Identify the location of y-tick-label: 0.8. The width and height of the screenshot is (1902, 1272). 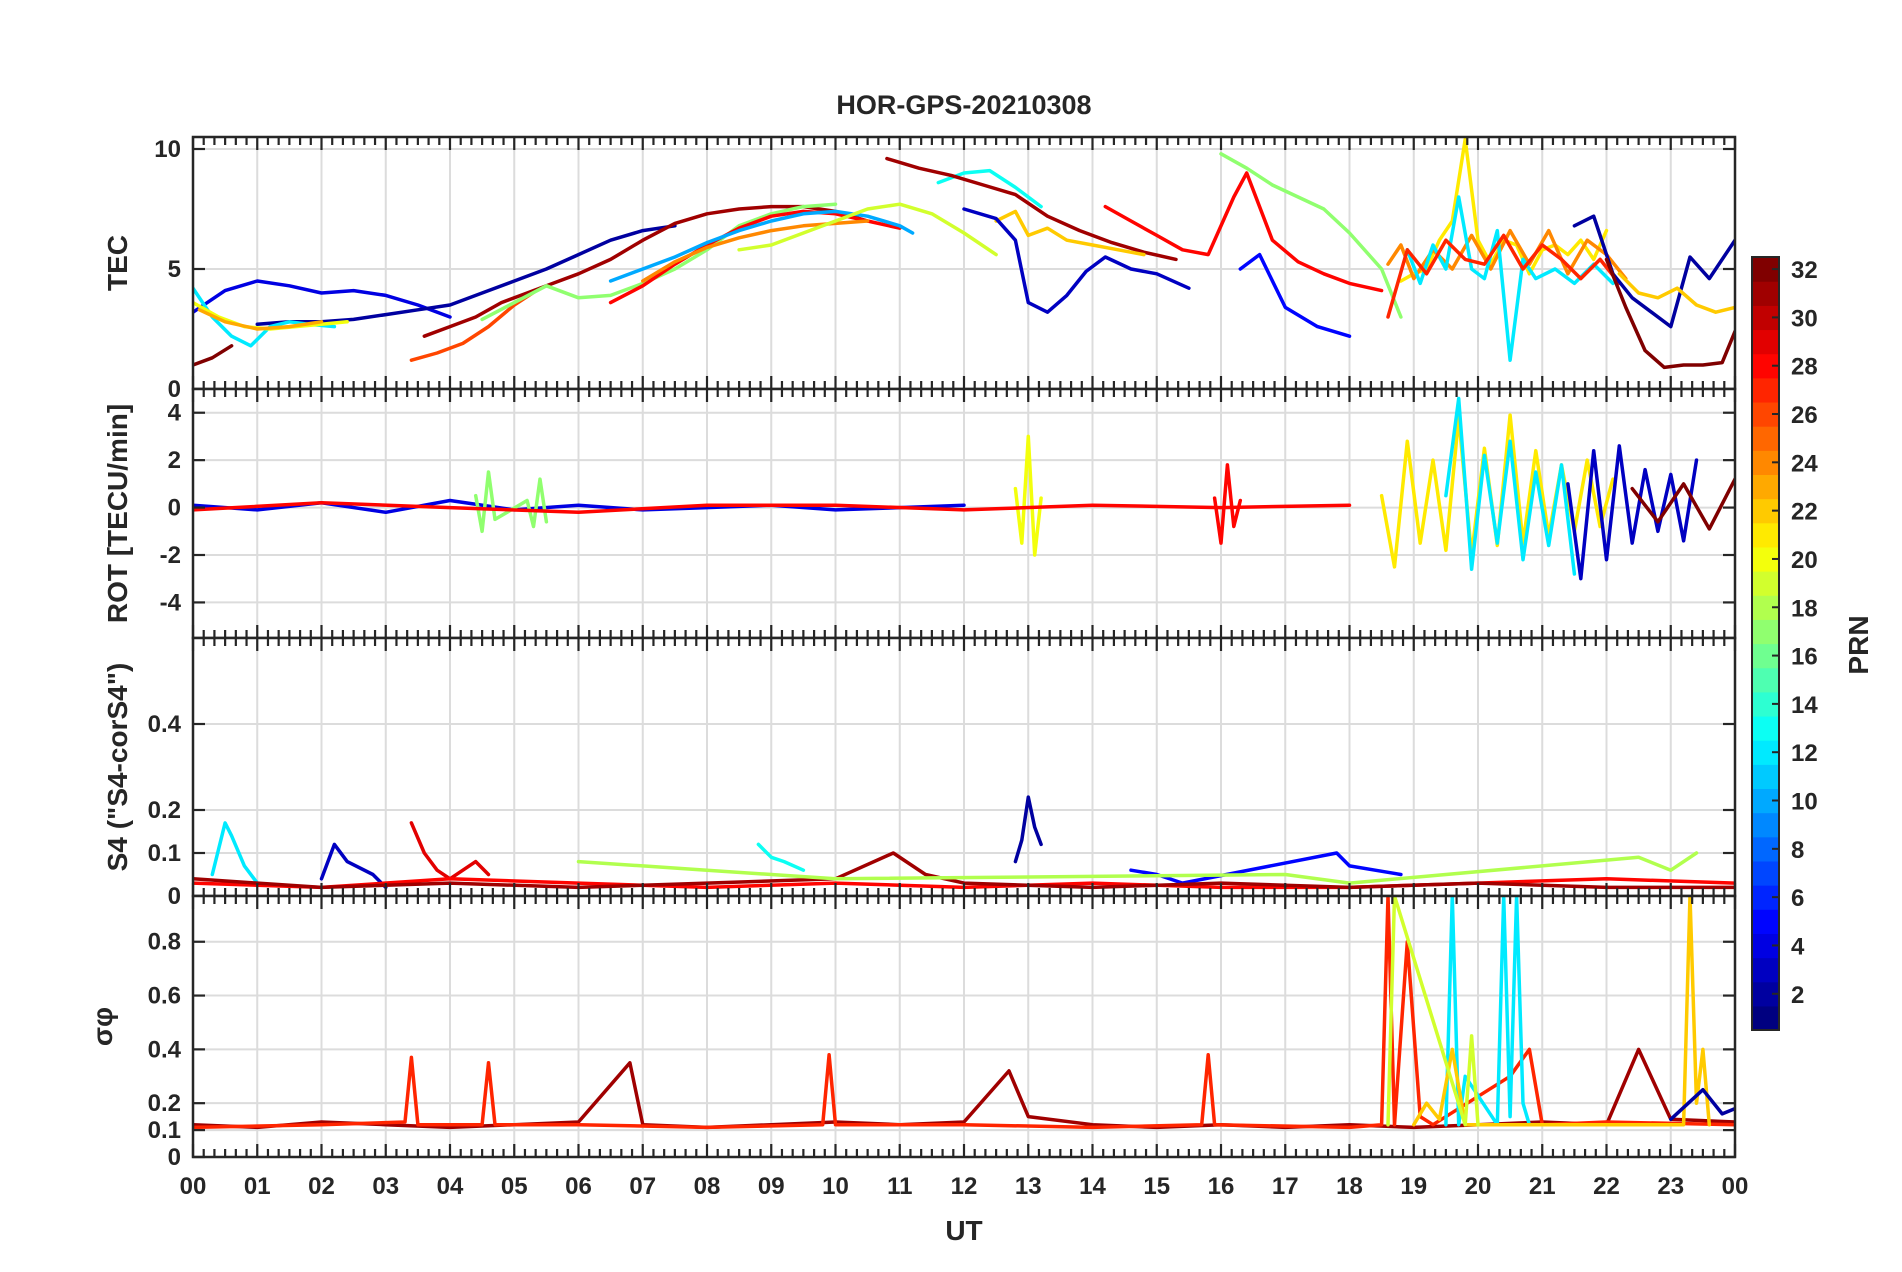
(164, 942).